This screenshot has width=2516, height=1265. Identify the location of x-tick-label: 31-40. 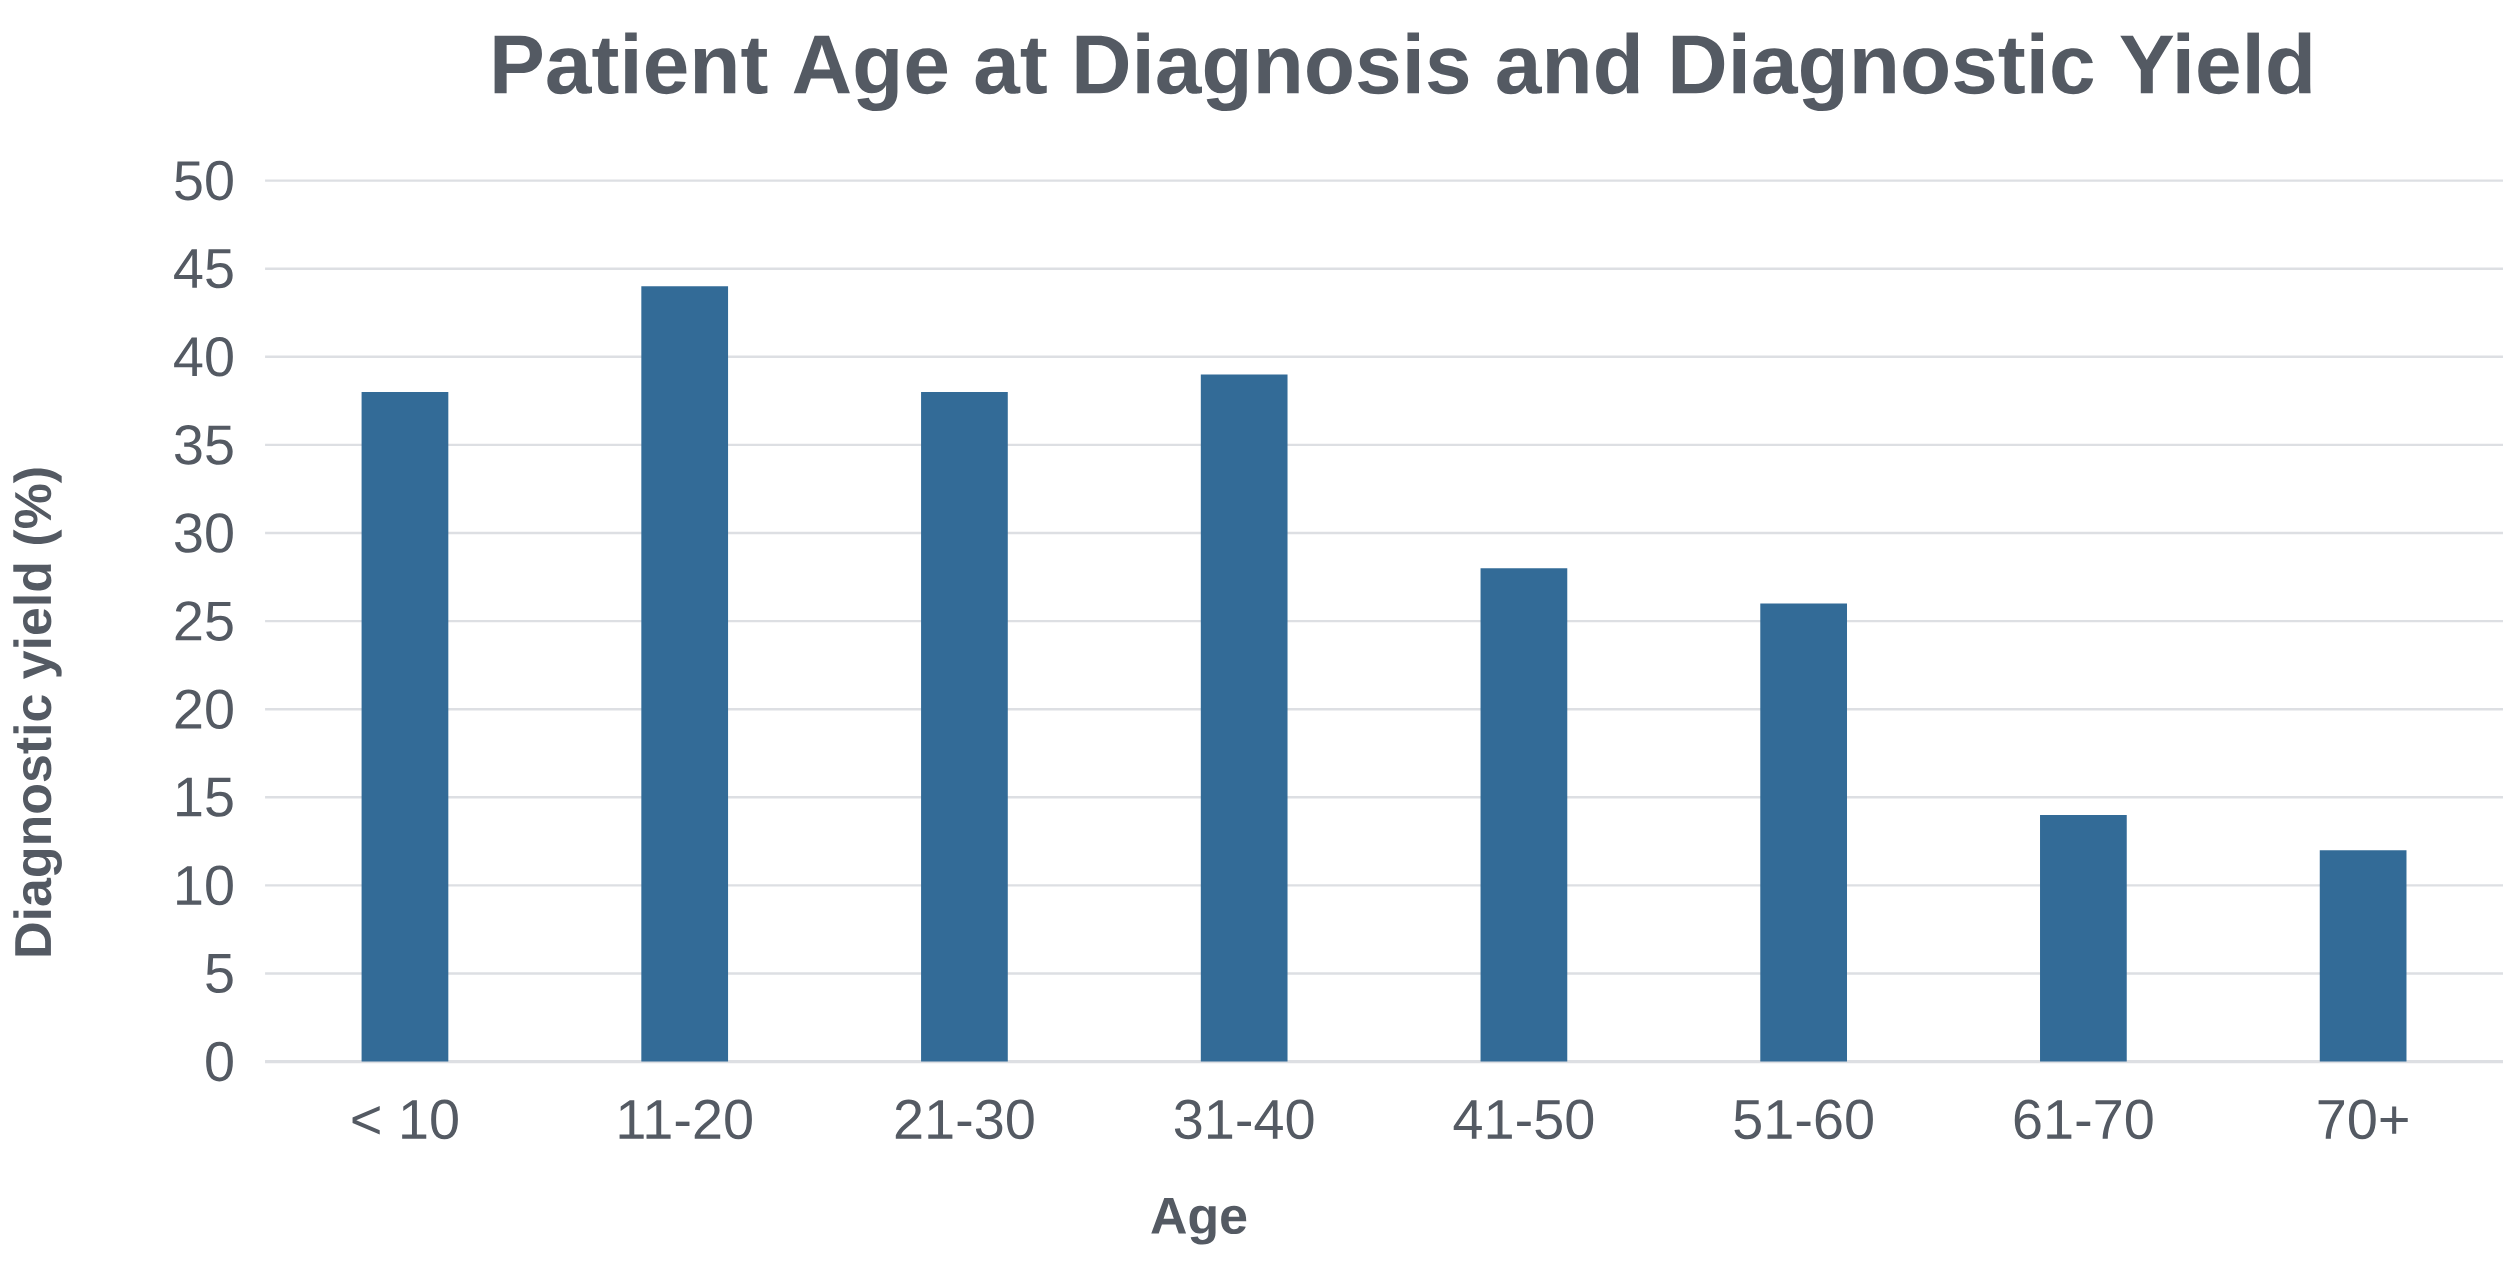
(1244, 1119).